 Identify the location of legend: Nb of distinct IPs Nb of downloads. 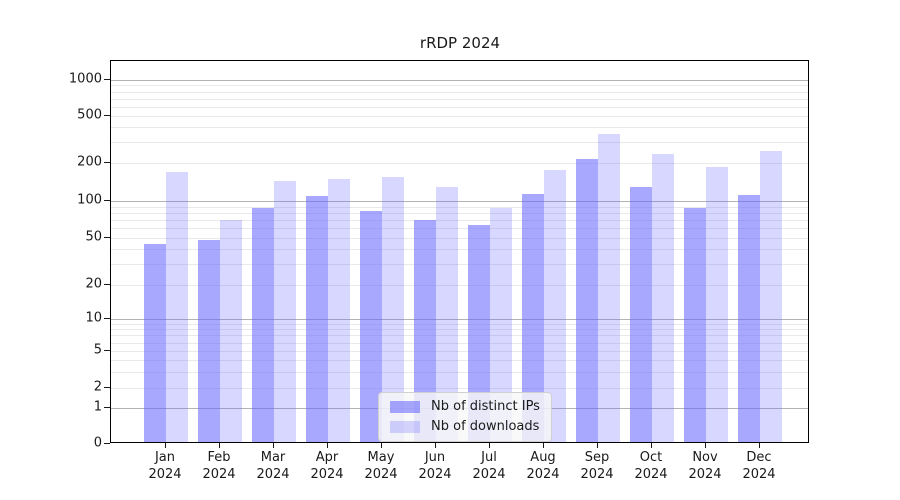
(465, 417).